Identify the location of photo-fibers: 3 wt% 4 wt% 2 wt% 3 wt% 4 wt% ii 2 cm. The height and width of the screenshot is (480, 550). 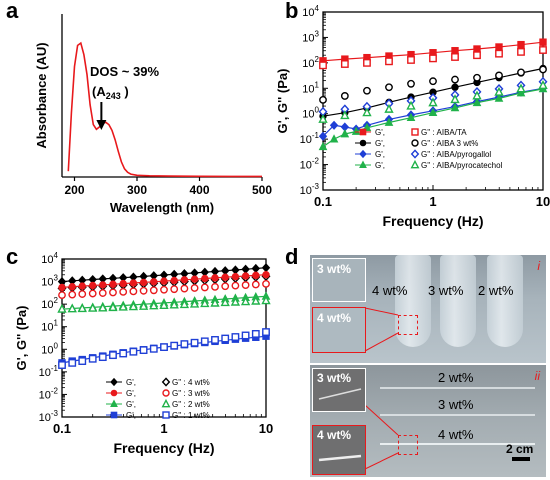
(428, 421).